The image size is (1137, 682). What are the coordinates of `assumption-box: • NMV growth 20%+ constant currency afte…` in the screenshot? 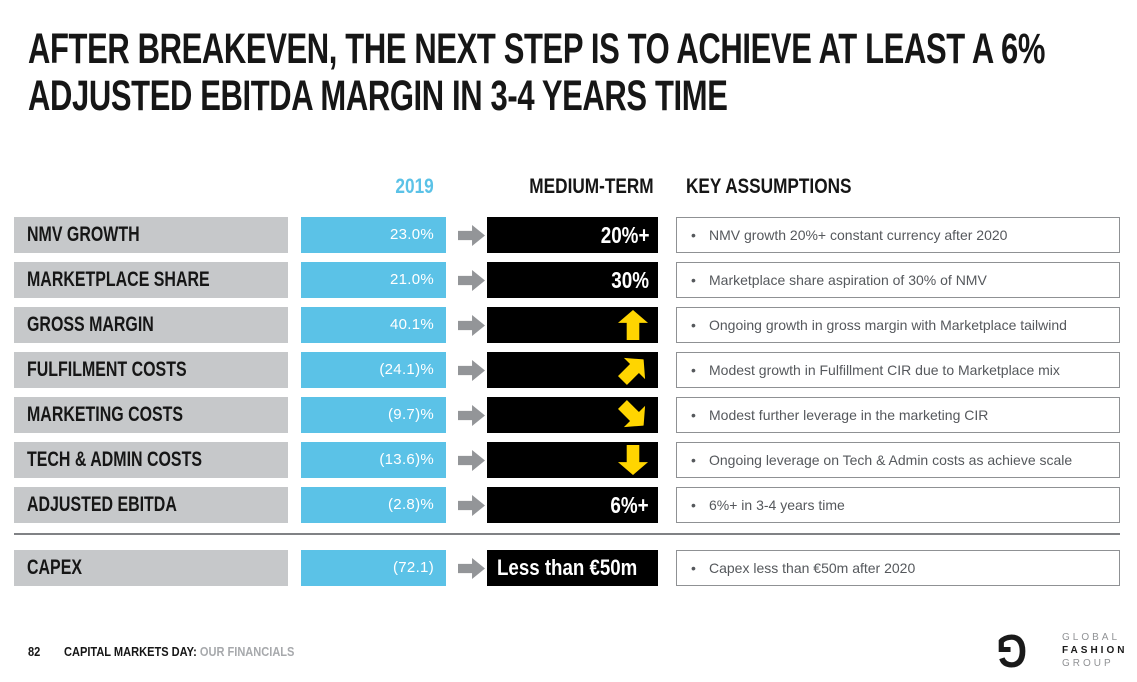 It's located at (898, 235).